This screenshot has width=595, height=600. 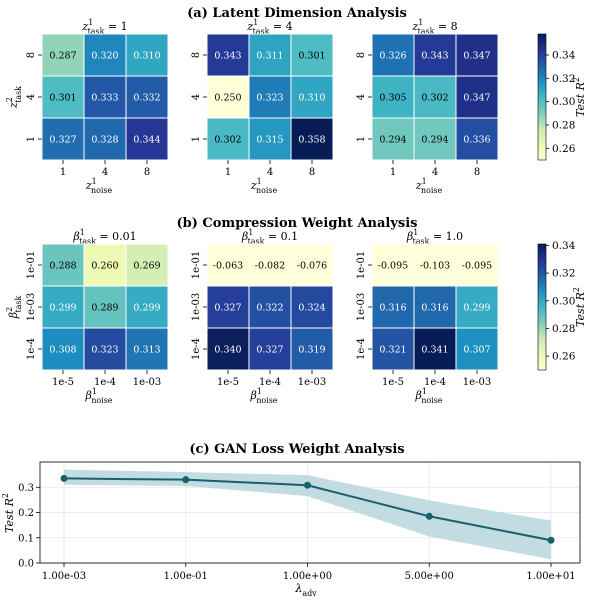 I want to click on x-tick-label: 1.00e+01, so click(x=550, y=576).